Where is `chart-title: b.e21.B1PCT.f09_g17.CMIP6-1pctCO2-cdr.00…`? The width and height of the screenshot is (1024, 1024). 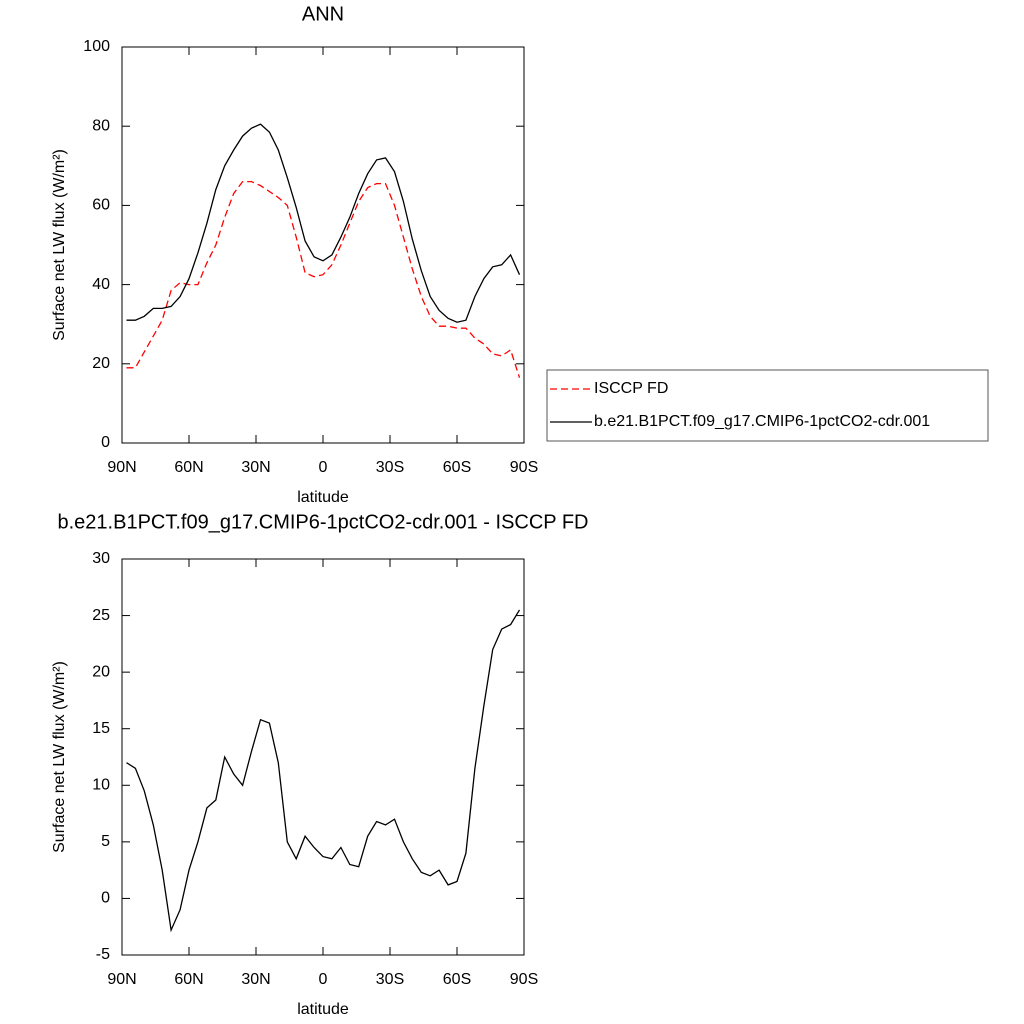
chart-title: b.e21.B1PCT.f09_g17.CMIP6-1pctCO2-cdr.00… is located at coordinates (323, 522).